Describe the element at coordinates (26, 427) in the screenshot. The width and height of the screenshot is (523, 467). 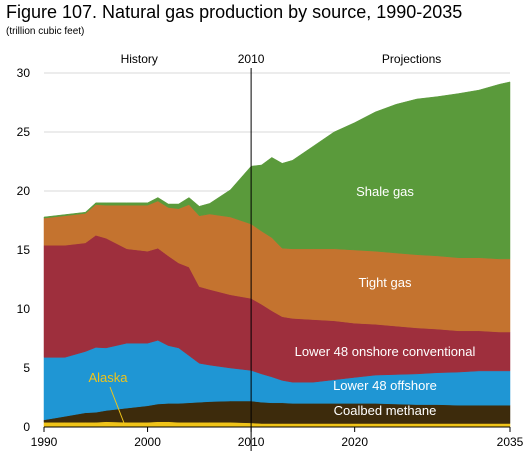
I see `y-tick-label: 0` at that location.